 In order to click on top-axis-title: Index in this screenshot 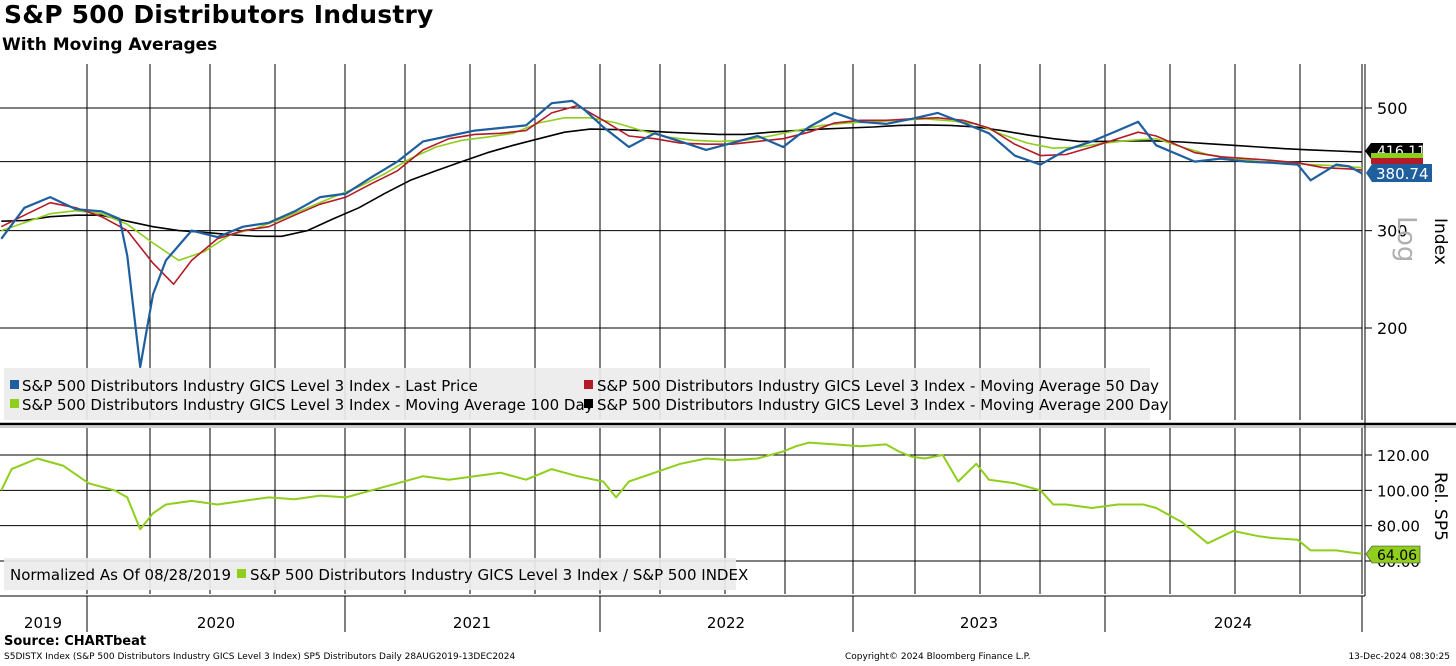, I will do `click(1440, 241)`.